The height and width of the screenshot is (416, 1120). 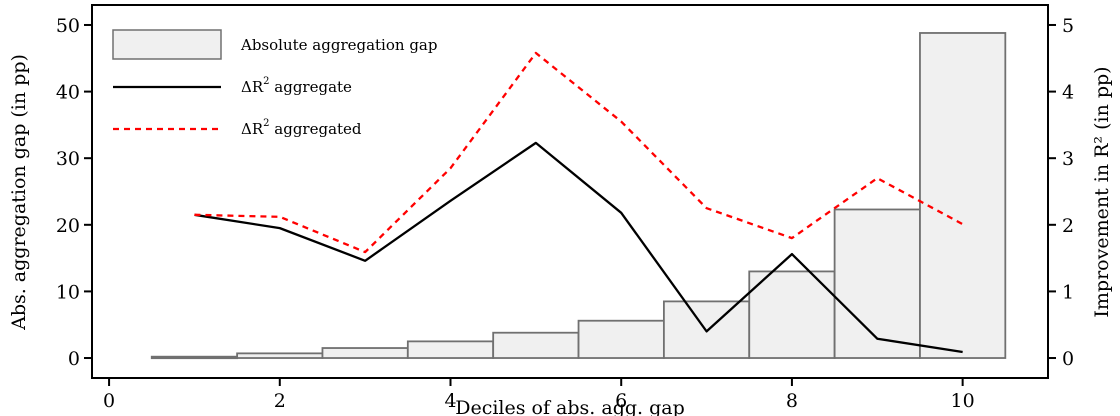 What do you see at coordinates (1068, 159) in the screenshot?
I see `y-right-tick-label-3: 3` at bounding box center [1068, 159].